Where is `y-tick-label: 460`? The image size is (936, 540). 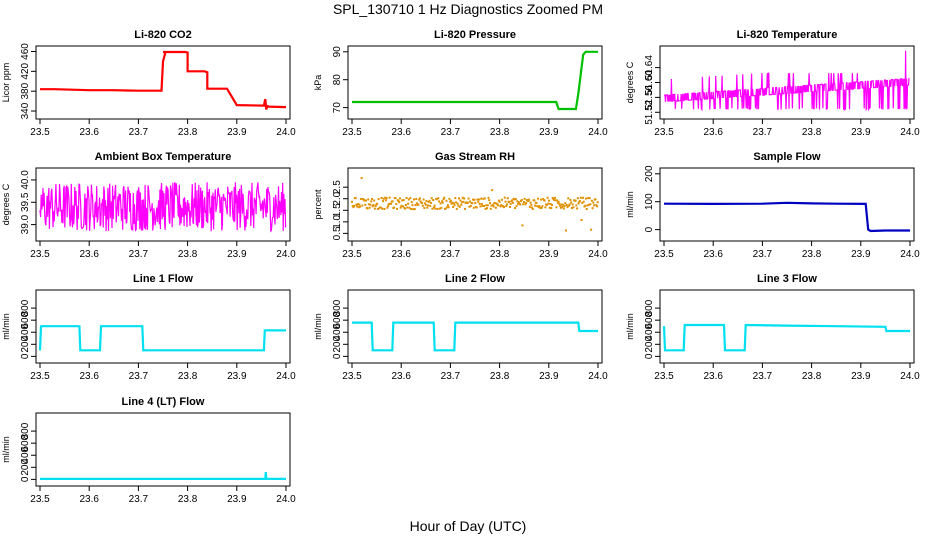
y-tick-label: 460 is located at coordinates (25, 51).